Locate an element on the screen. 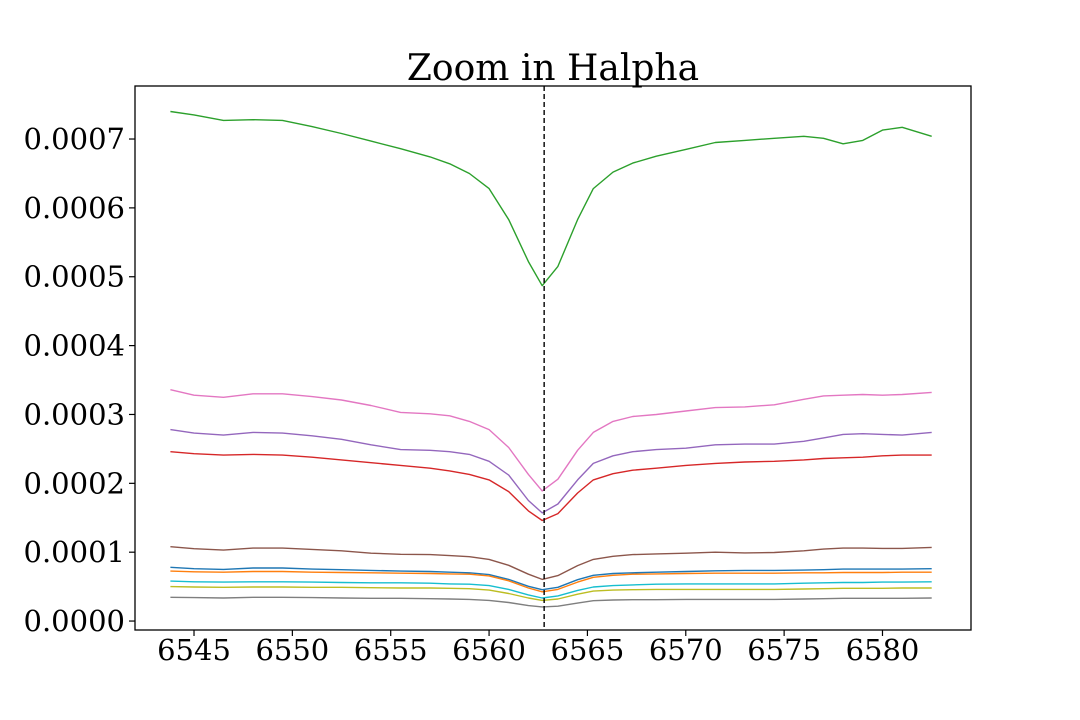 Image resolution: width=1080 pixels, height=720 pixels. x-tick-label: 6550 is located at coordinates (292, 650).